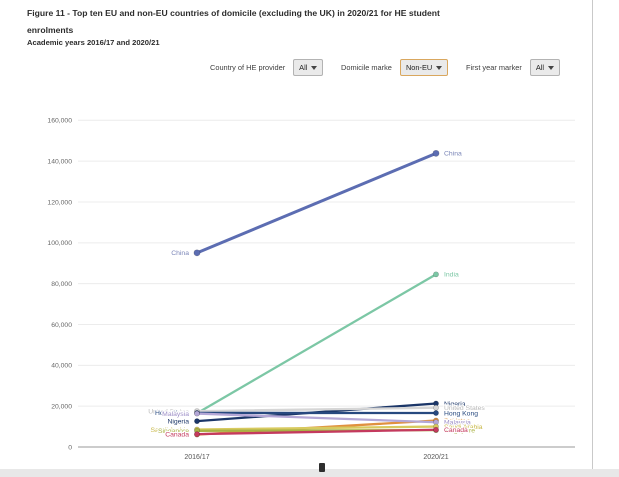 Image resolution: width=619 pixels, height=477 pixels. What do you see at coordinates (59, 243) in the screenshot?
I see `y-tick-label: 100,000` at bounding box center [59, 243].